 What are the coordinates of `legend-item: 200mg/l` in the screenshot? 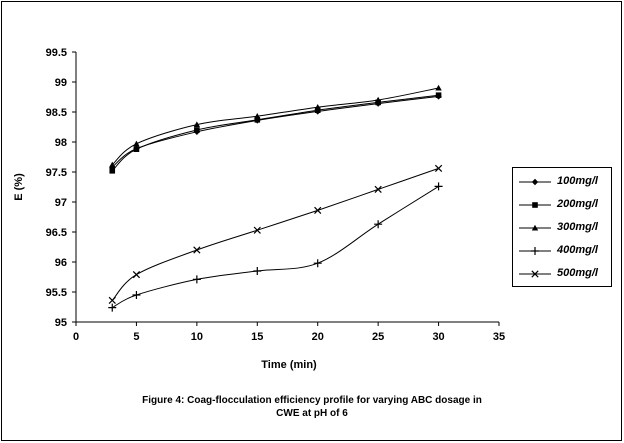 It's located at (564, 205).